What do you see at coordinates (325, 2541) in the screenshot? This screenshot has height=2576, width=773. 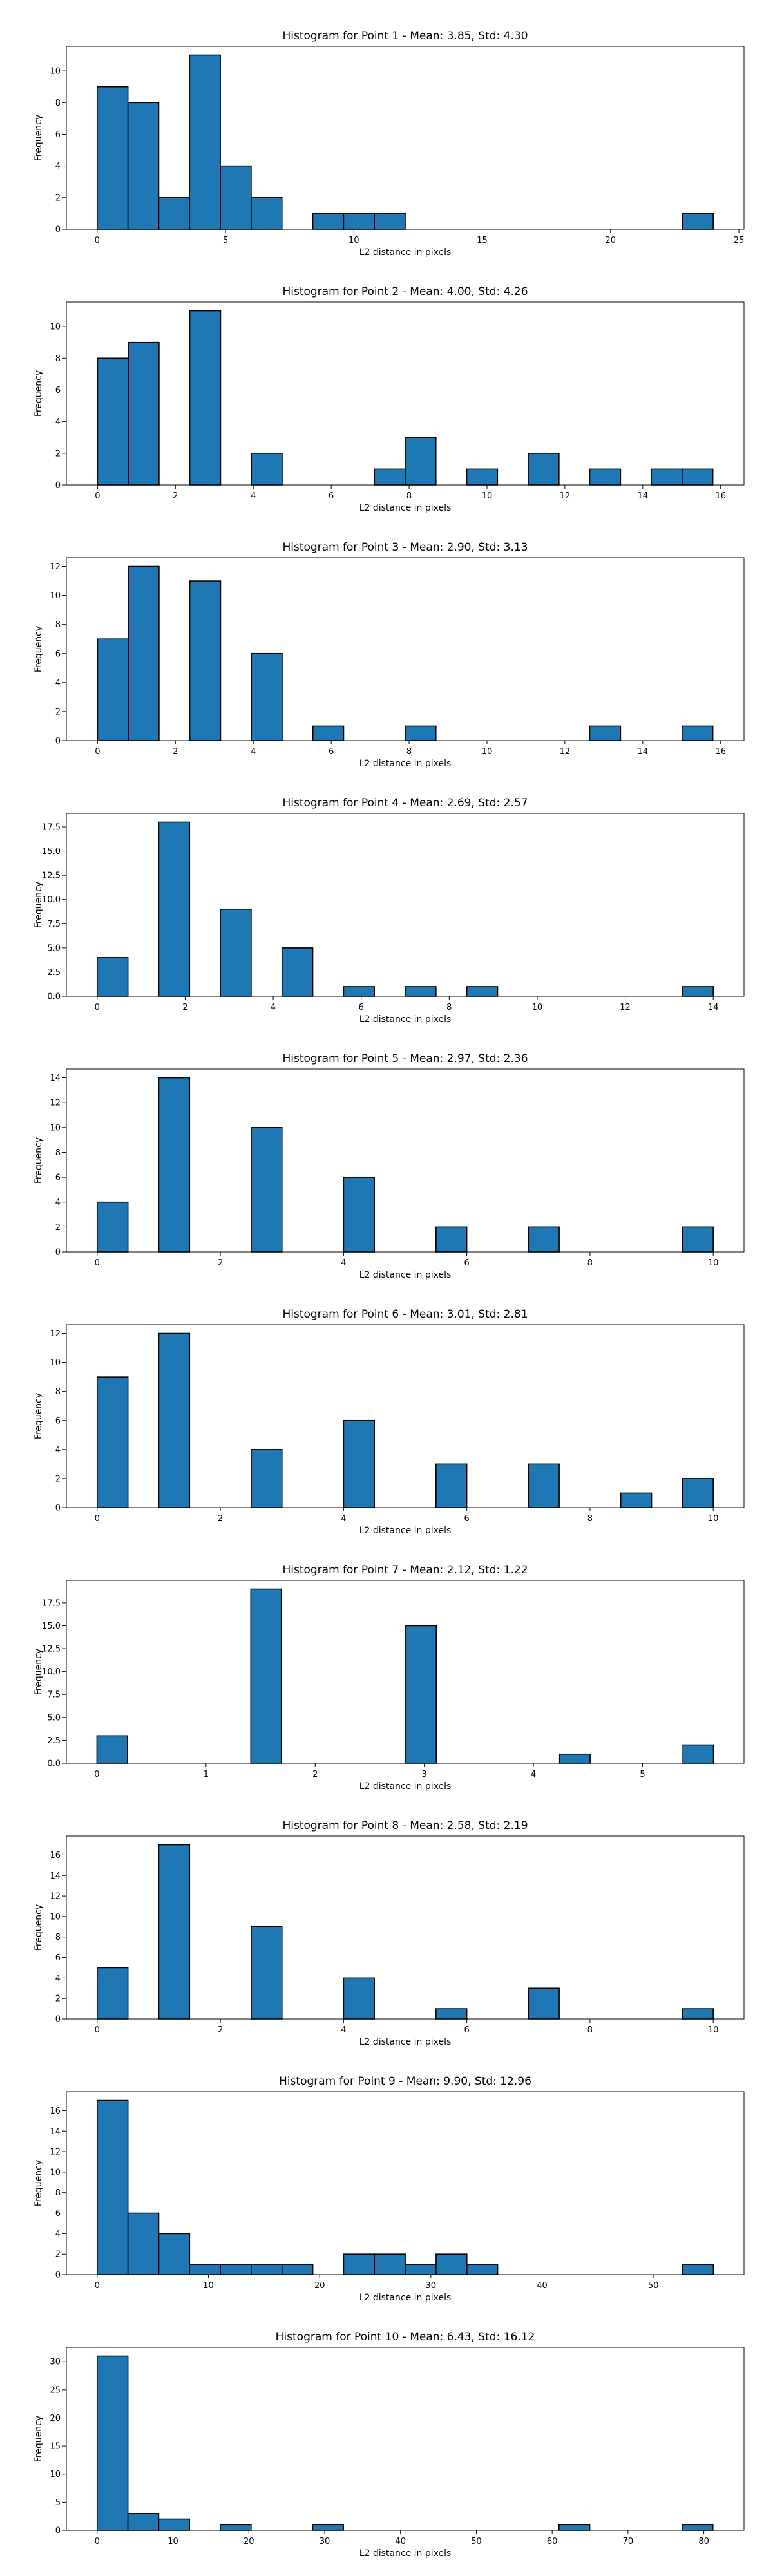 I see `x-tick-label: 30` at bounding box center [325, 2541].